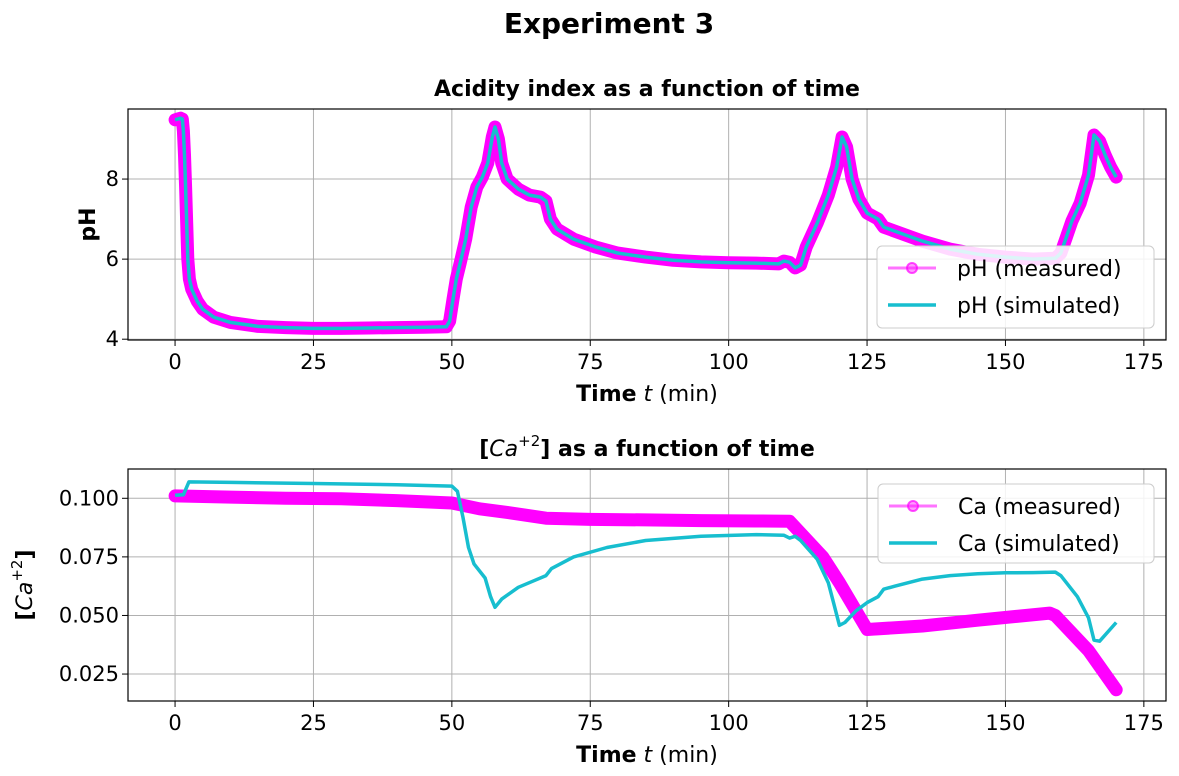 The image size is (1179, 776). I want to click on plot-title: [Ca+2] as a function of time, so click(647, 447).